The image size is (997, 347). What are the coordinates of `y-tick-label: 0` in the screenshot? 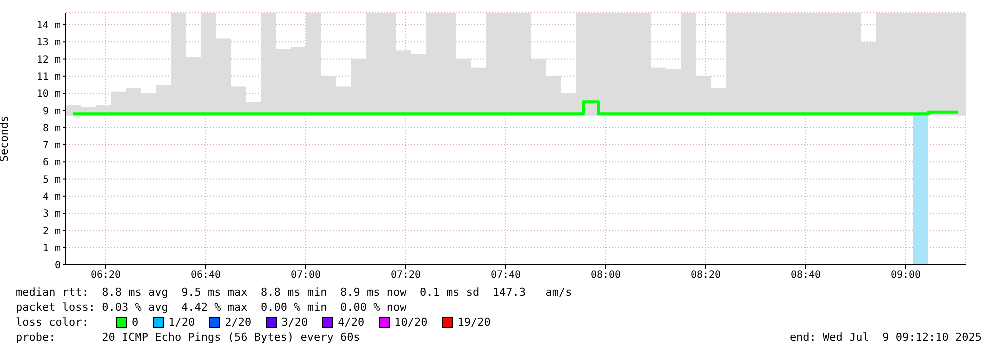 It's located at (57, 266).